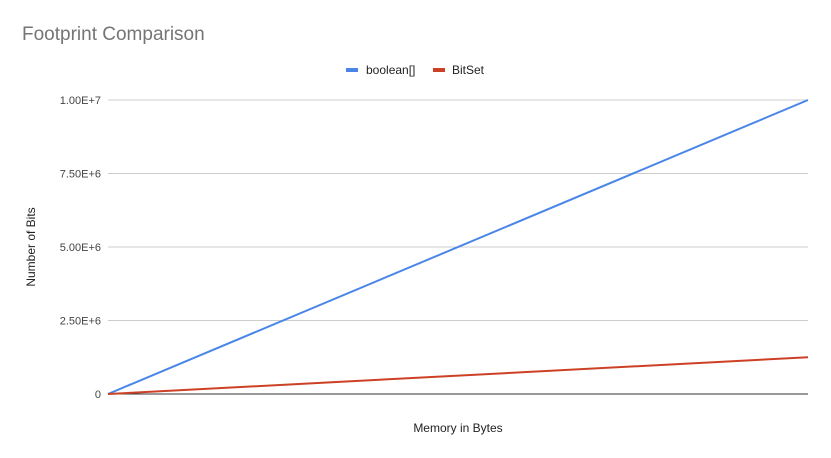  I want to click on legend-label-bitset: BitSet, so click(468, 70).